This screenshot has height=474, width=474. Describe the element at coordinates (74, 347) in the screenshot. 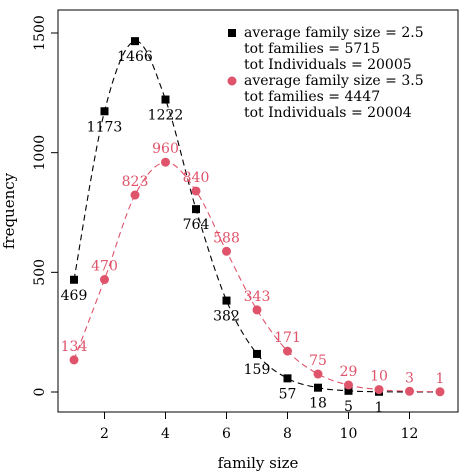

I see `series-2-data-label: 134` at that location.